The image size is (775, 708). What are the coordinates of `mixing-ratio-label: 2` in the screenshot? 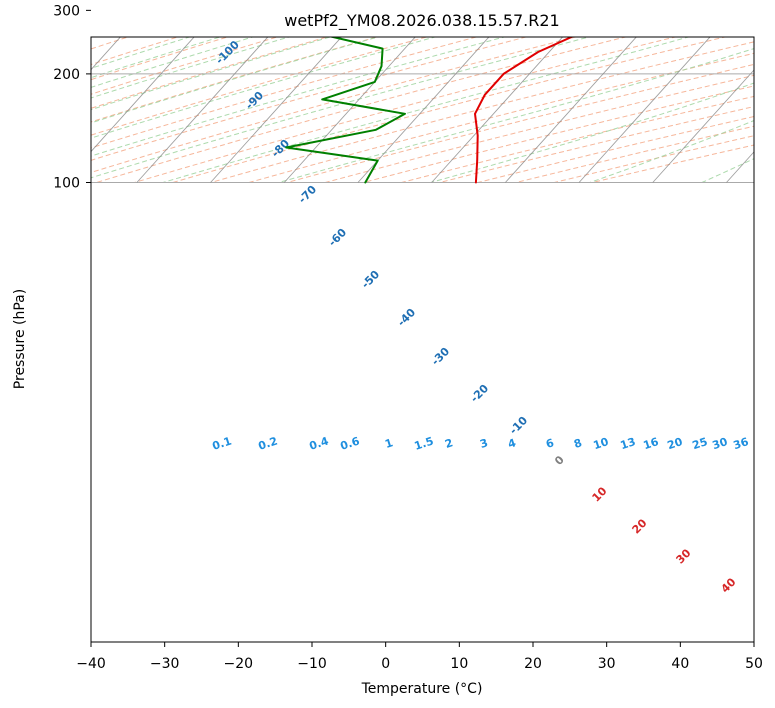 It's located at (448, 443).